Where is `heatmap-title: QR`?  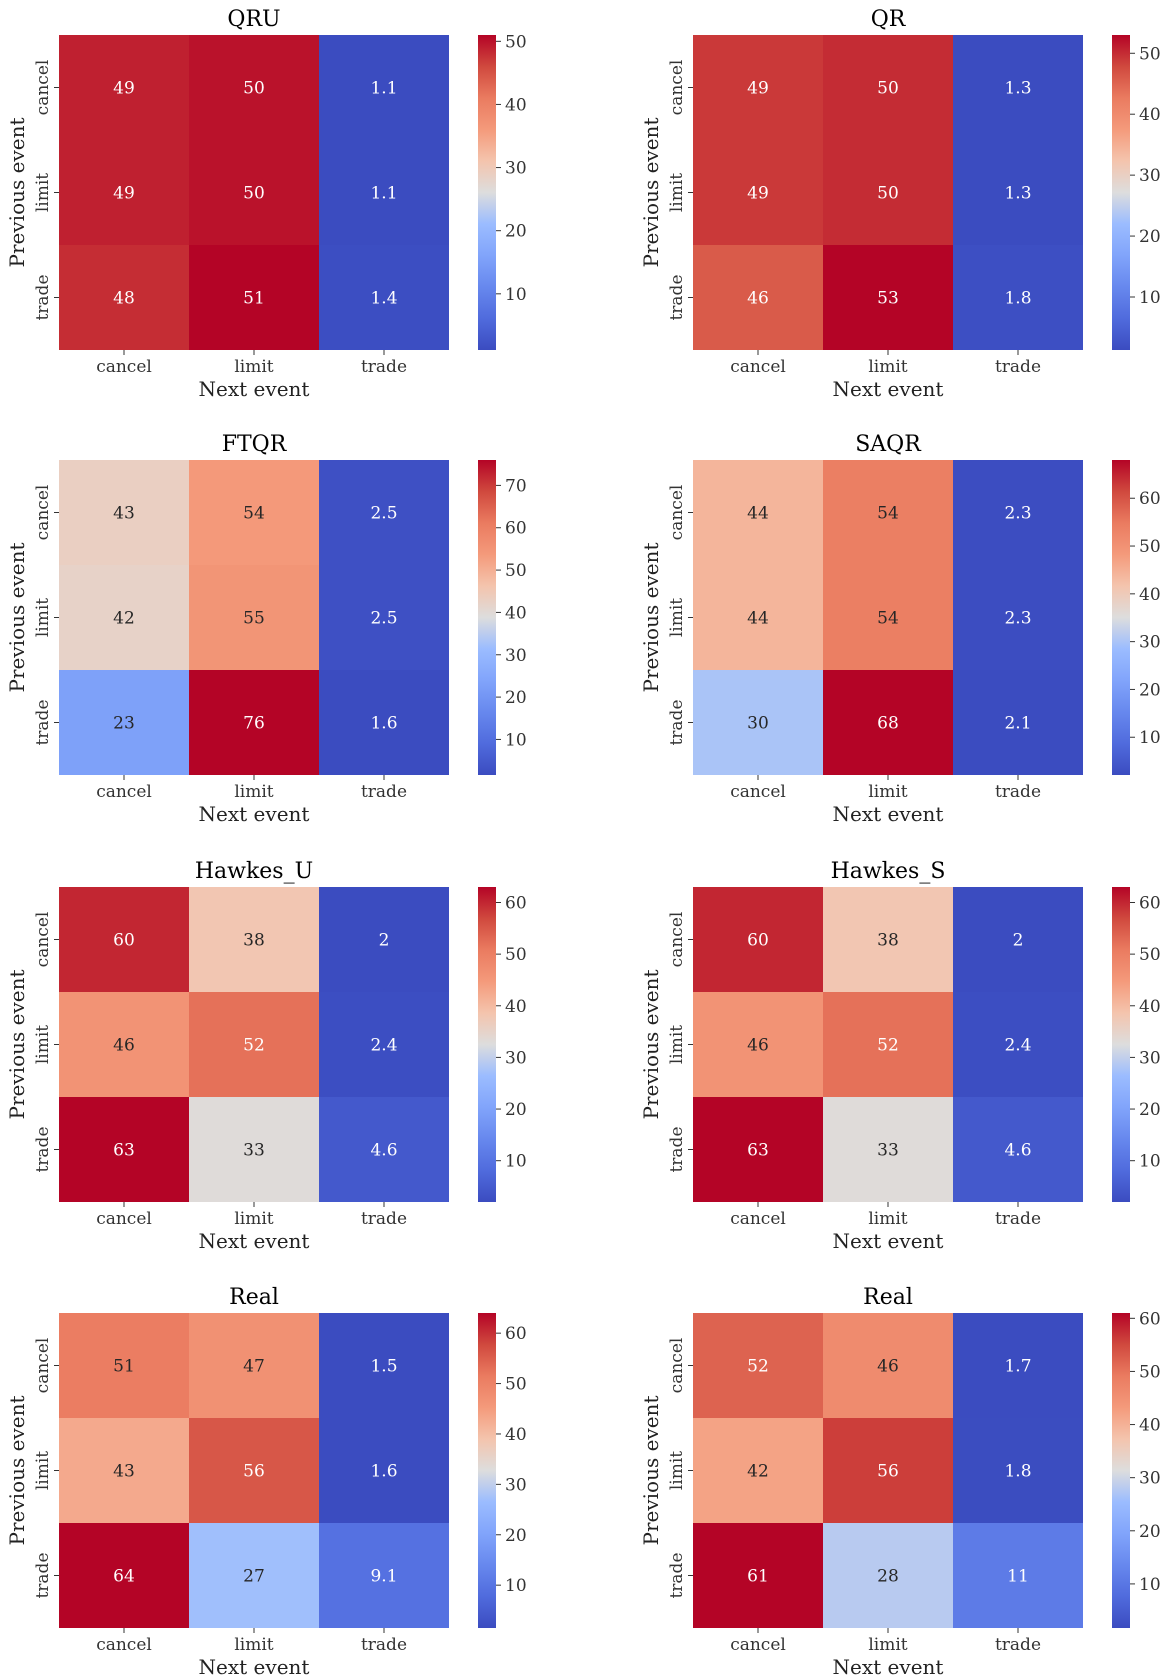 heatmap-title: QR is located at coordinates (889, 19).